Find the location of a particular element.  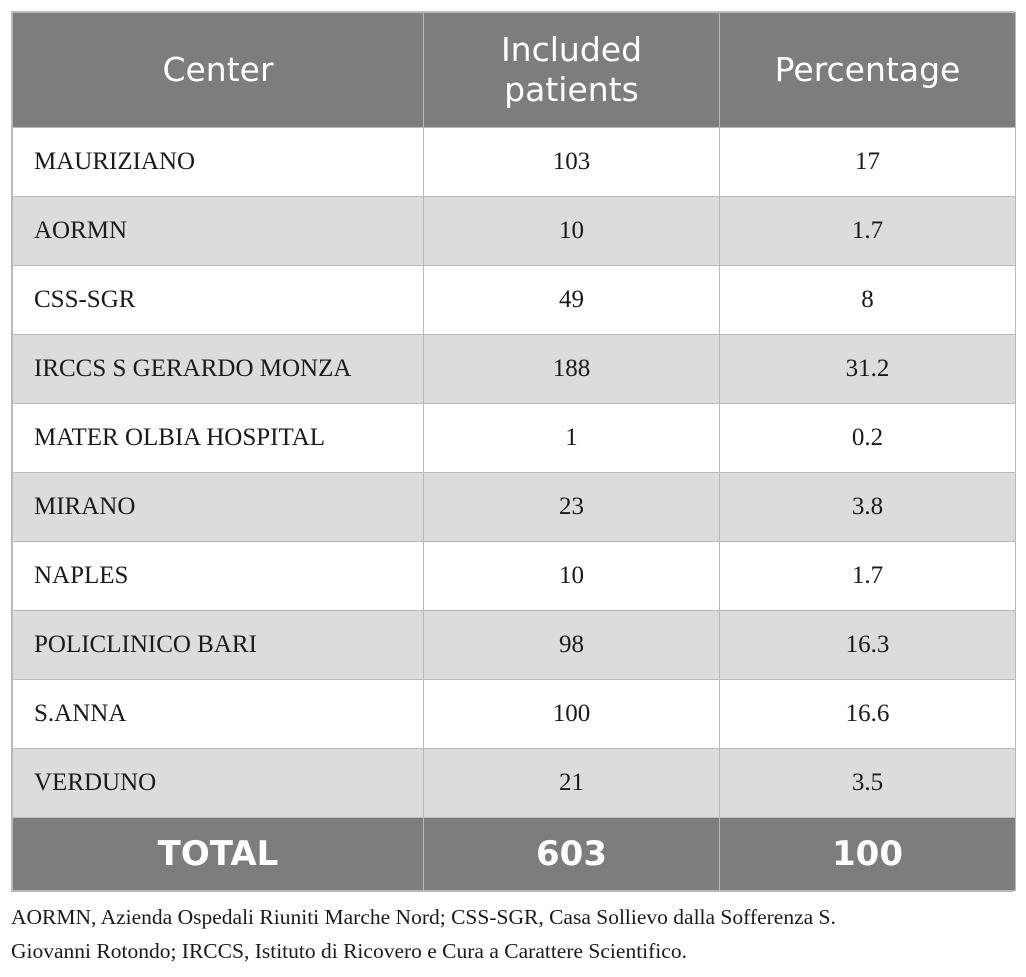

cell-center: MATER OLBIA HOSPITAL is located at coordinates (218, 438).